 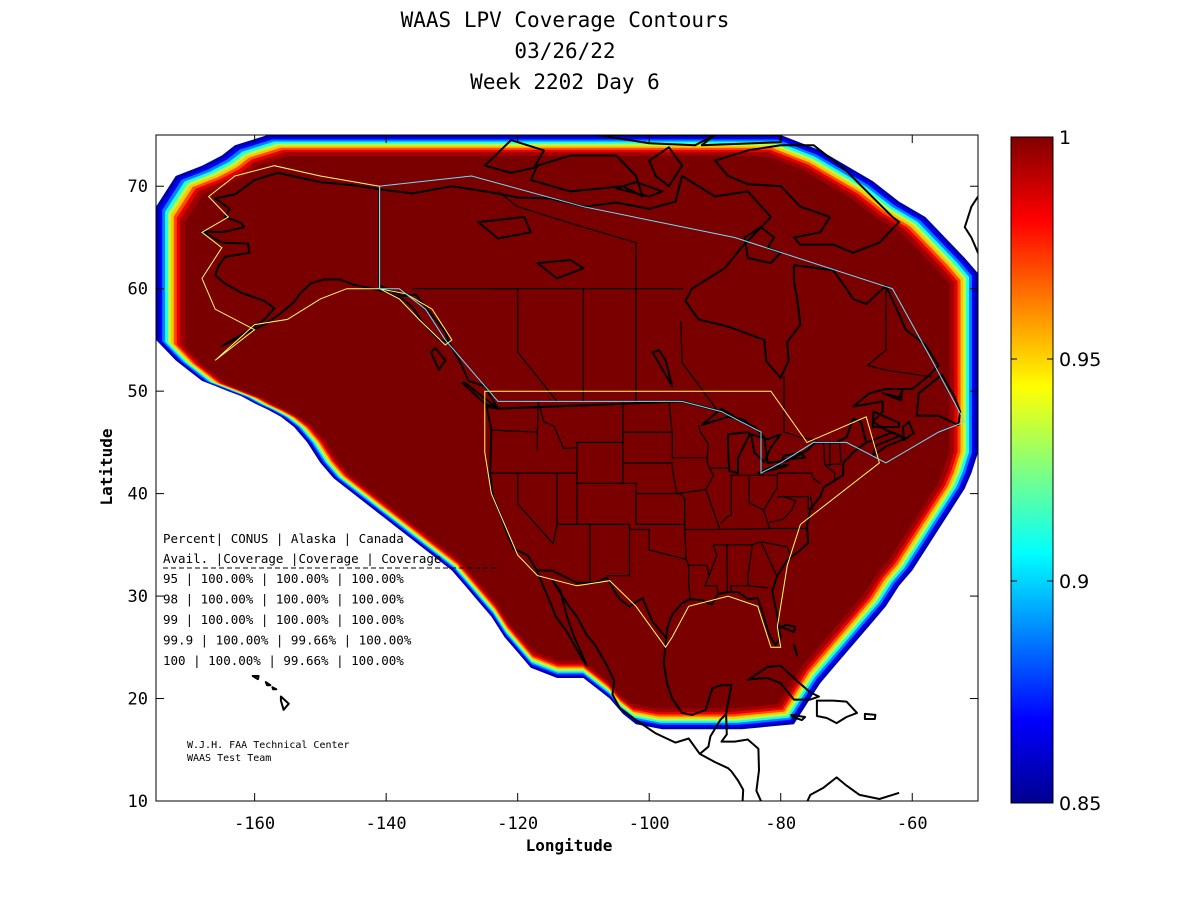 What do you see at coordinates (138, 802) in the screenshot?
I see `y-tick-label: 10` at bounding box center [138, 802].